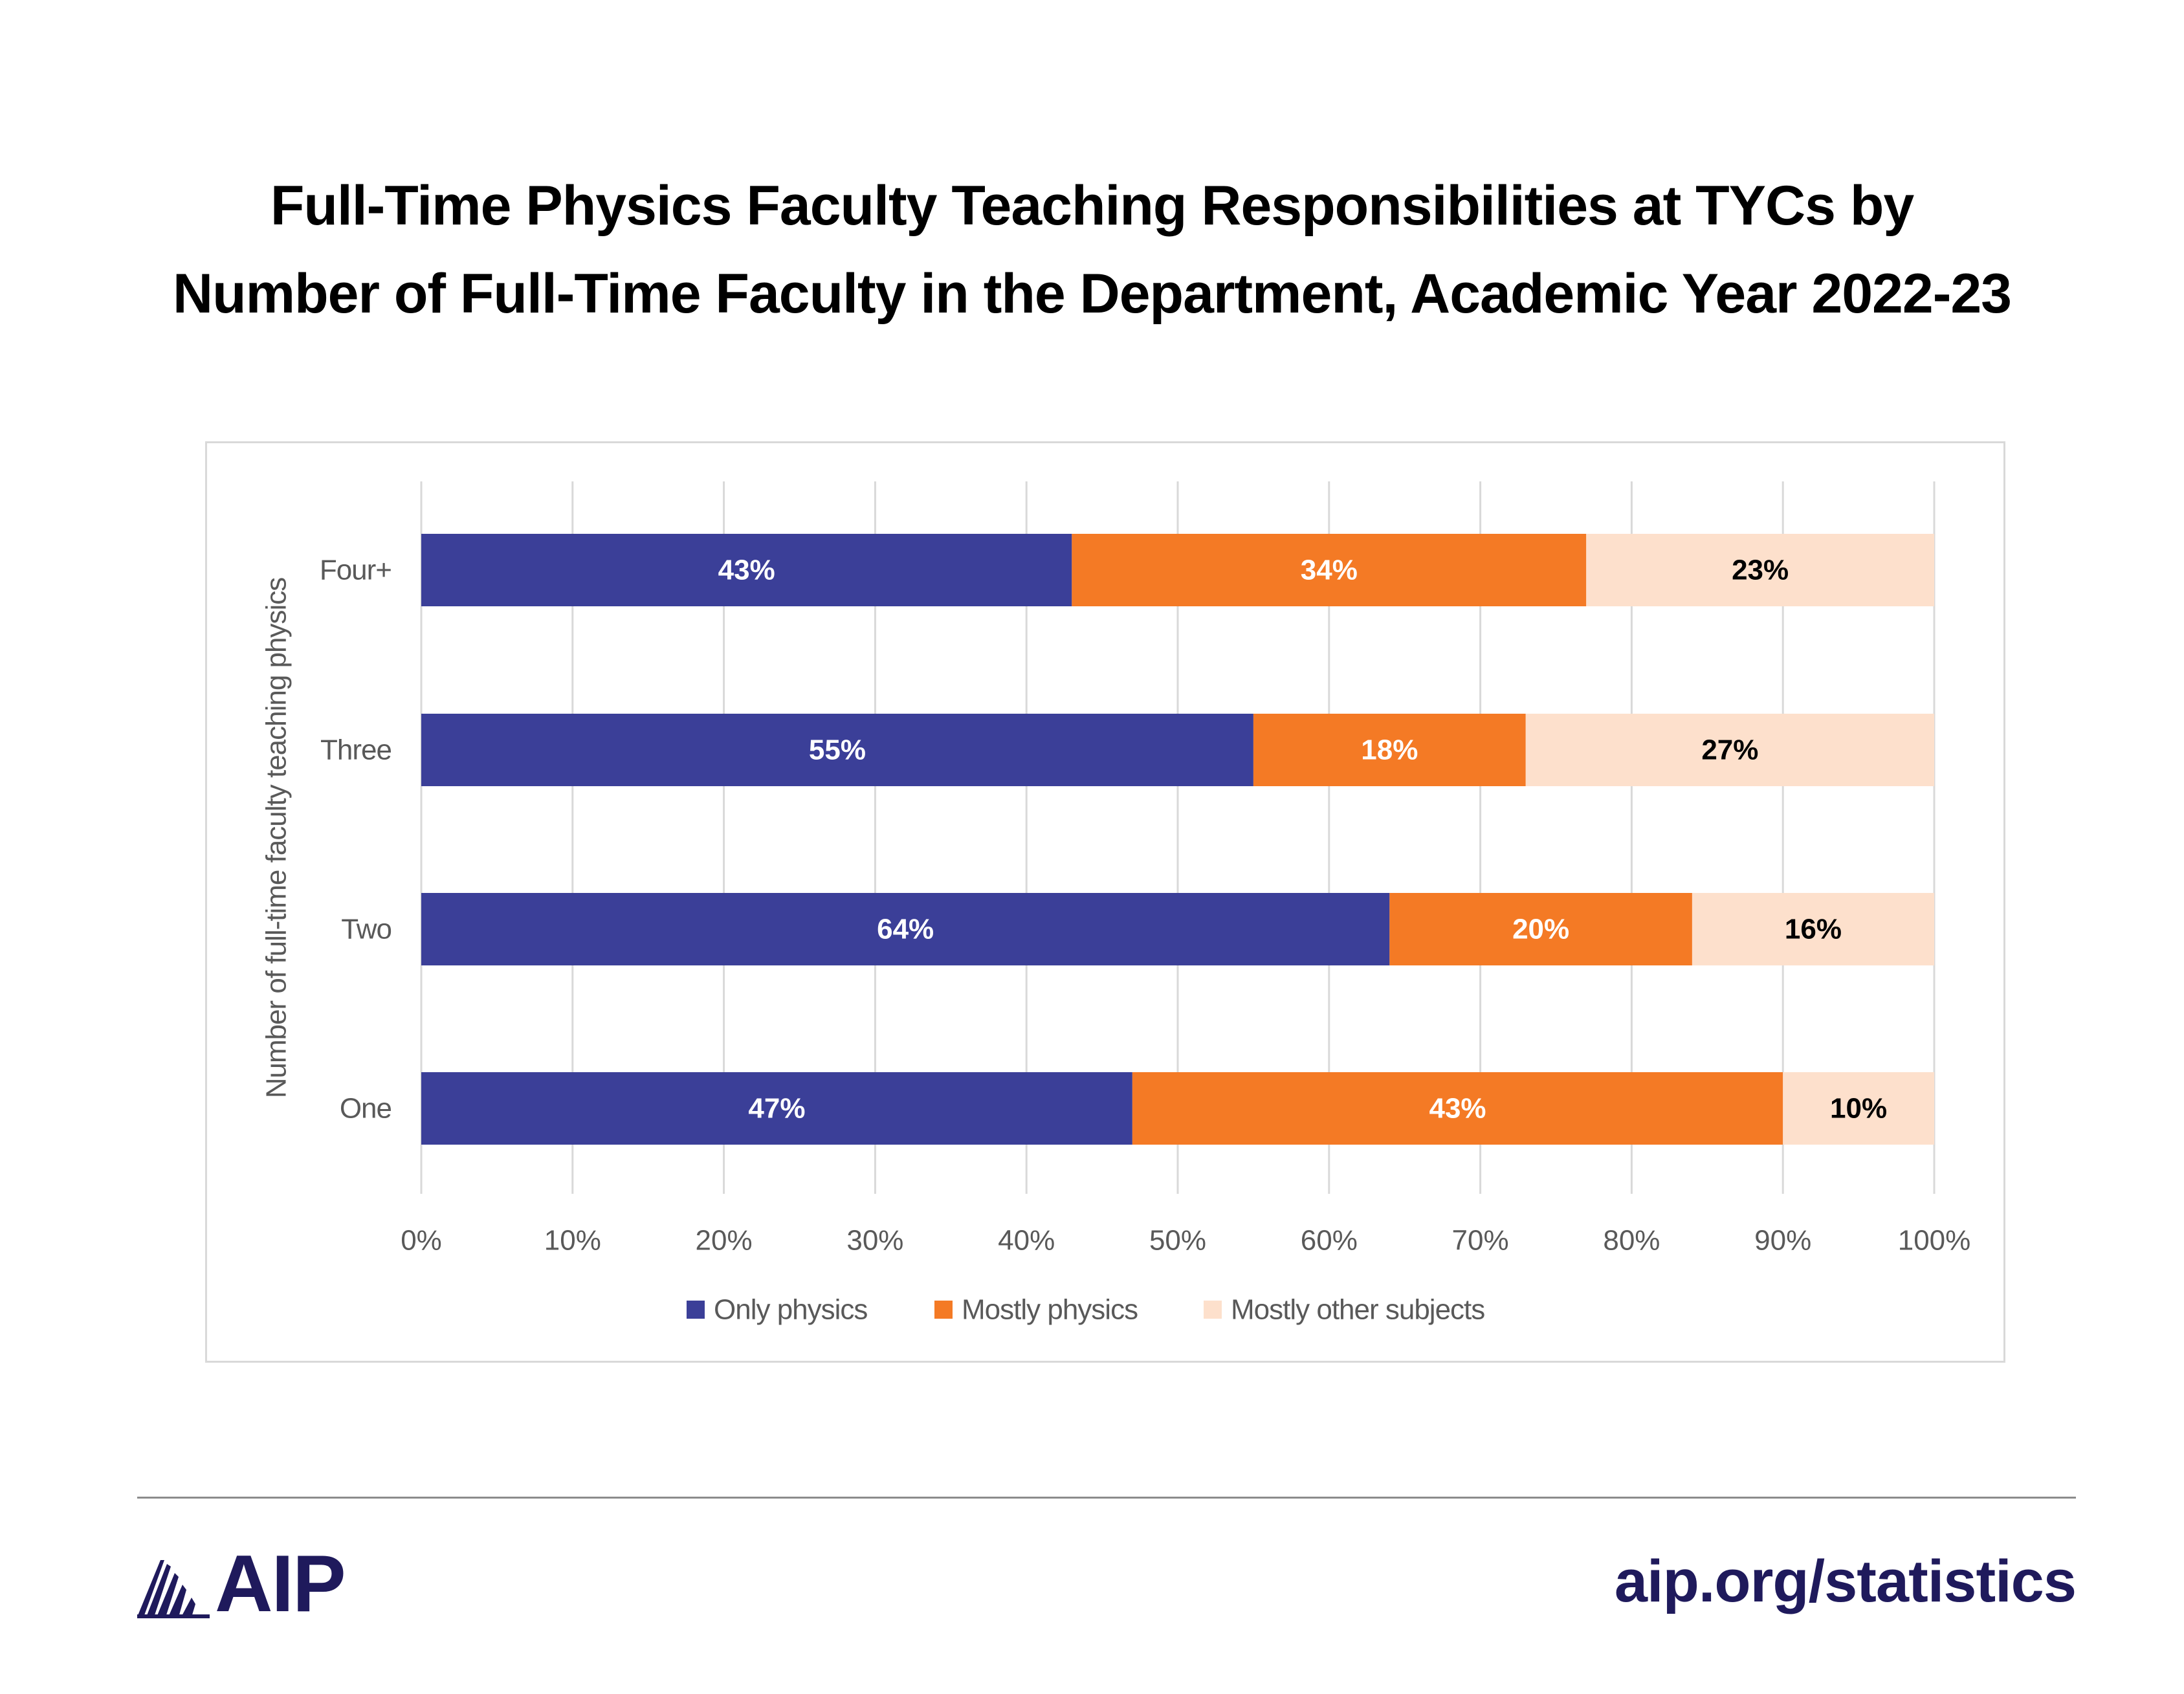 The image size is (2184, 1694). What do you see at coordinates (174, 1589) in the screenshot?
I see `aip-logo-mark-icon` at bounding box center [174, 1589].